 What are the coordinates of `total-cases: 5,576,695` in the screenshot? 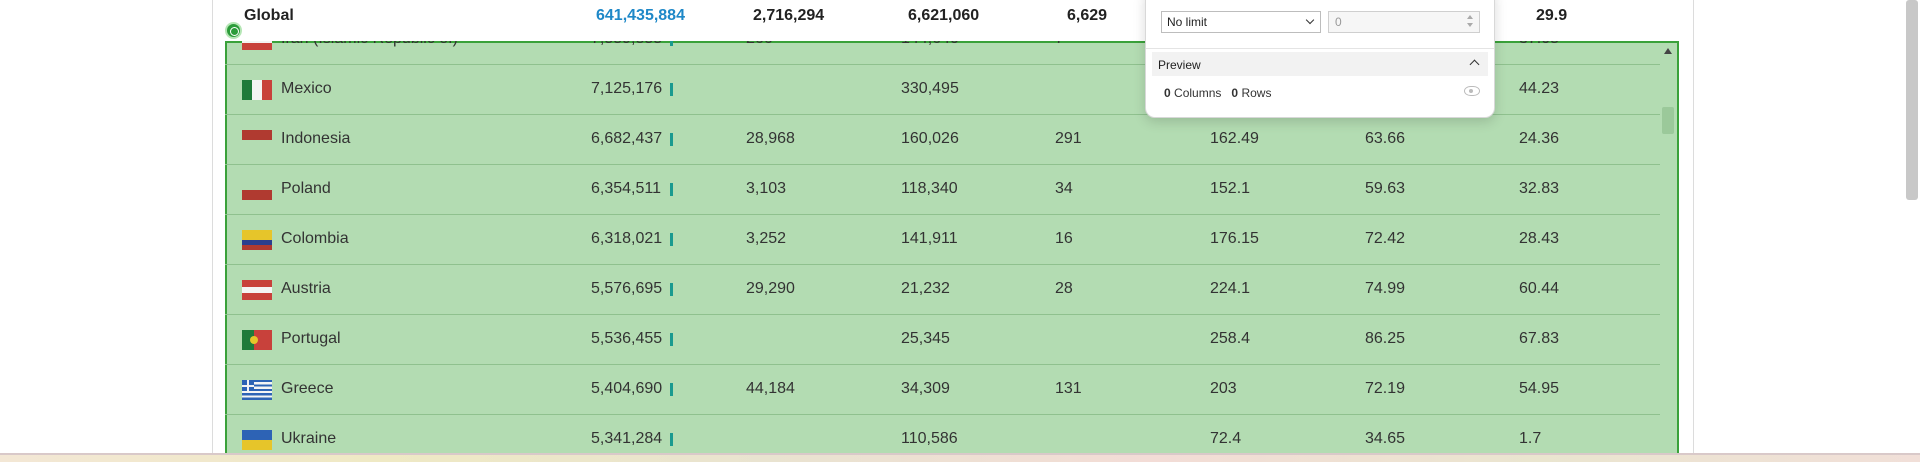 It's located at (627, 288).